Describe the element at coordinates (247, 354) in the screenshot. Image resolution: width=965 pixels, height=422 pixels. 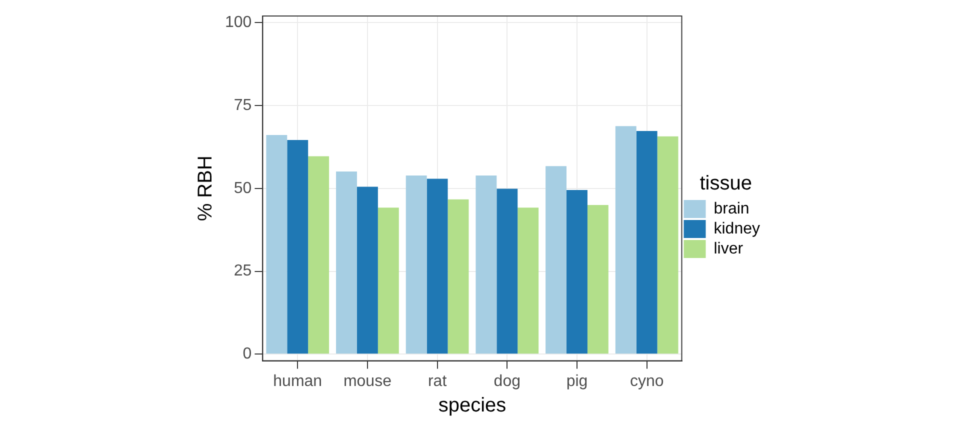
I see `y-tick-label: 0` at that location.